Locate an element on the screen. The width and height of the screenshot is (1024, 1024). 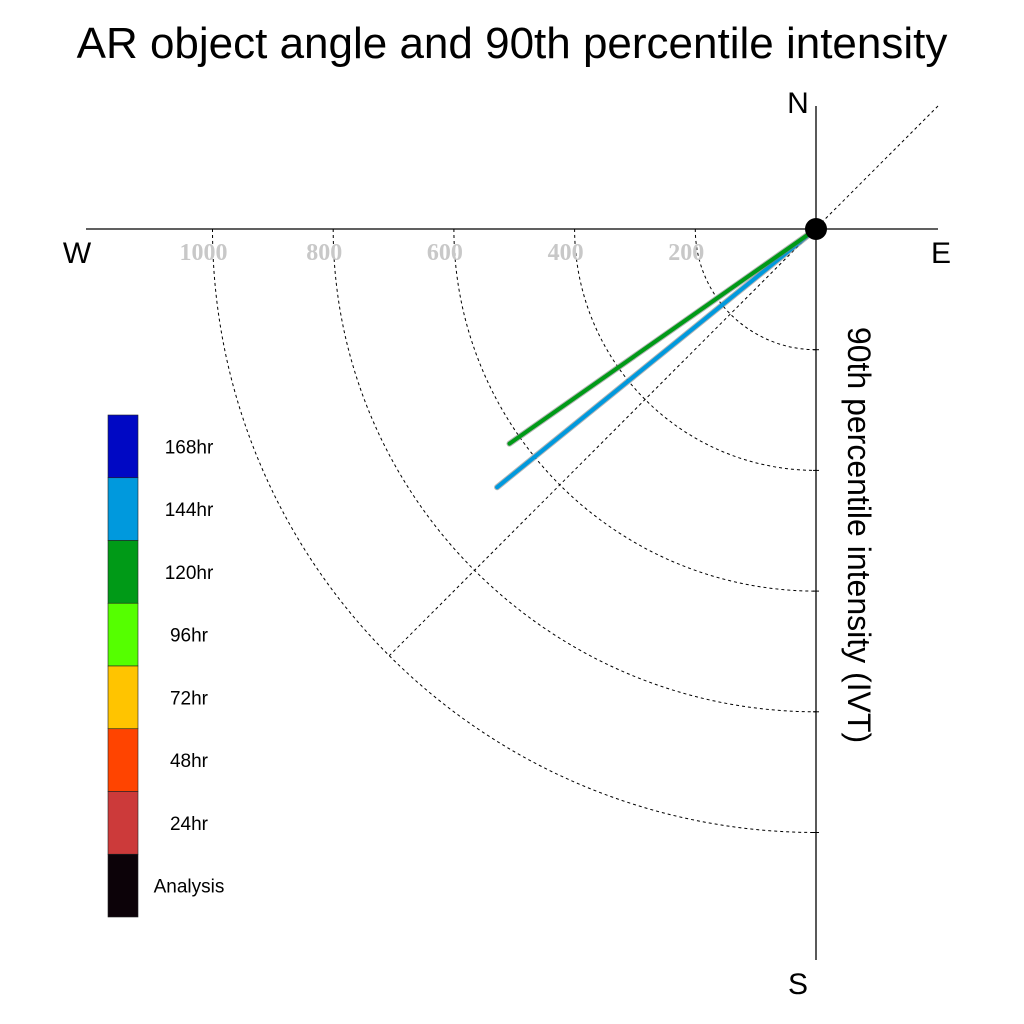
y-axis-label: 90th percentile intensity (IVT) is located at coordinates (859, 535).